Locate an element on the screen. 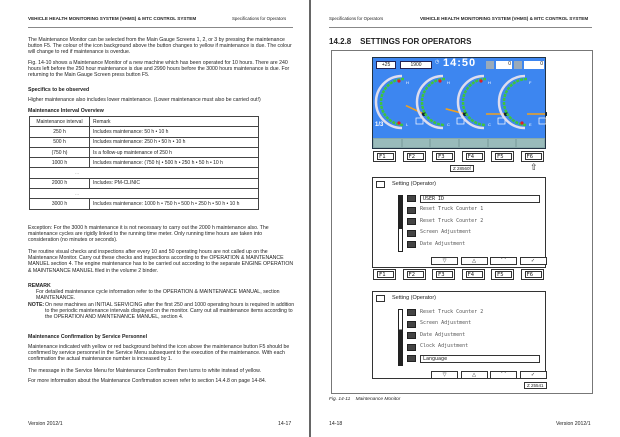 This screenshot has height=437, width=620. function-icon-bar is located at coordinates (459, 143).